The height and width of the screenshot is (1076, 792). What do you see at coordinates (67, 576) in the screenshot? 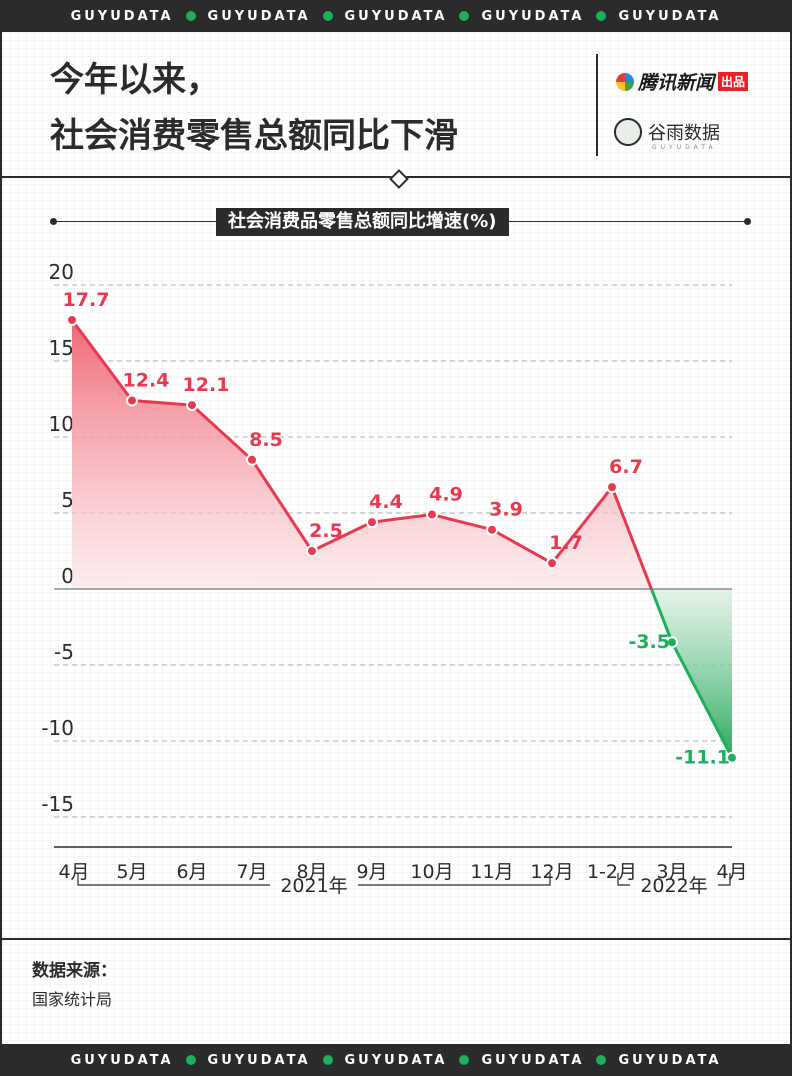
I see `y-tick-label: 0` at bounding box center [67, 576].